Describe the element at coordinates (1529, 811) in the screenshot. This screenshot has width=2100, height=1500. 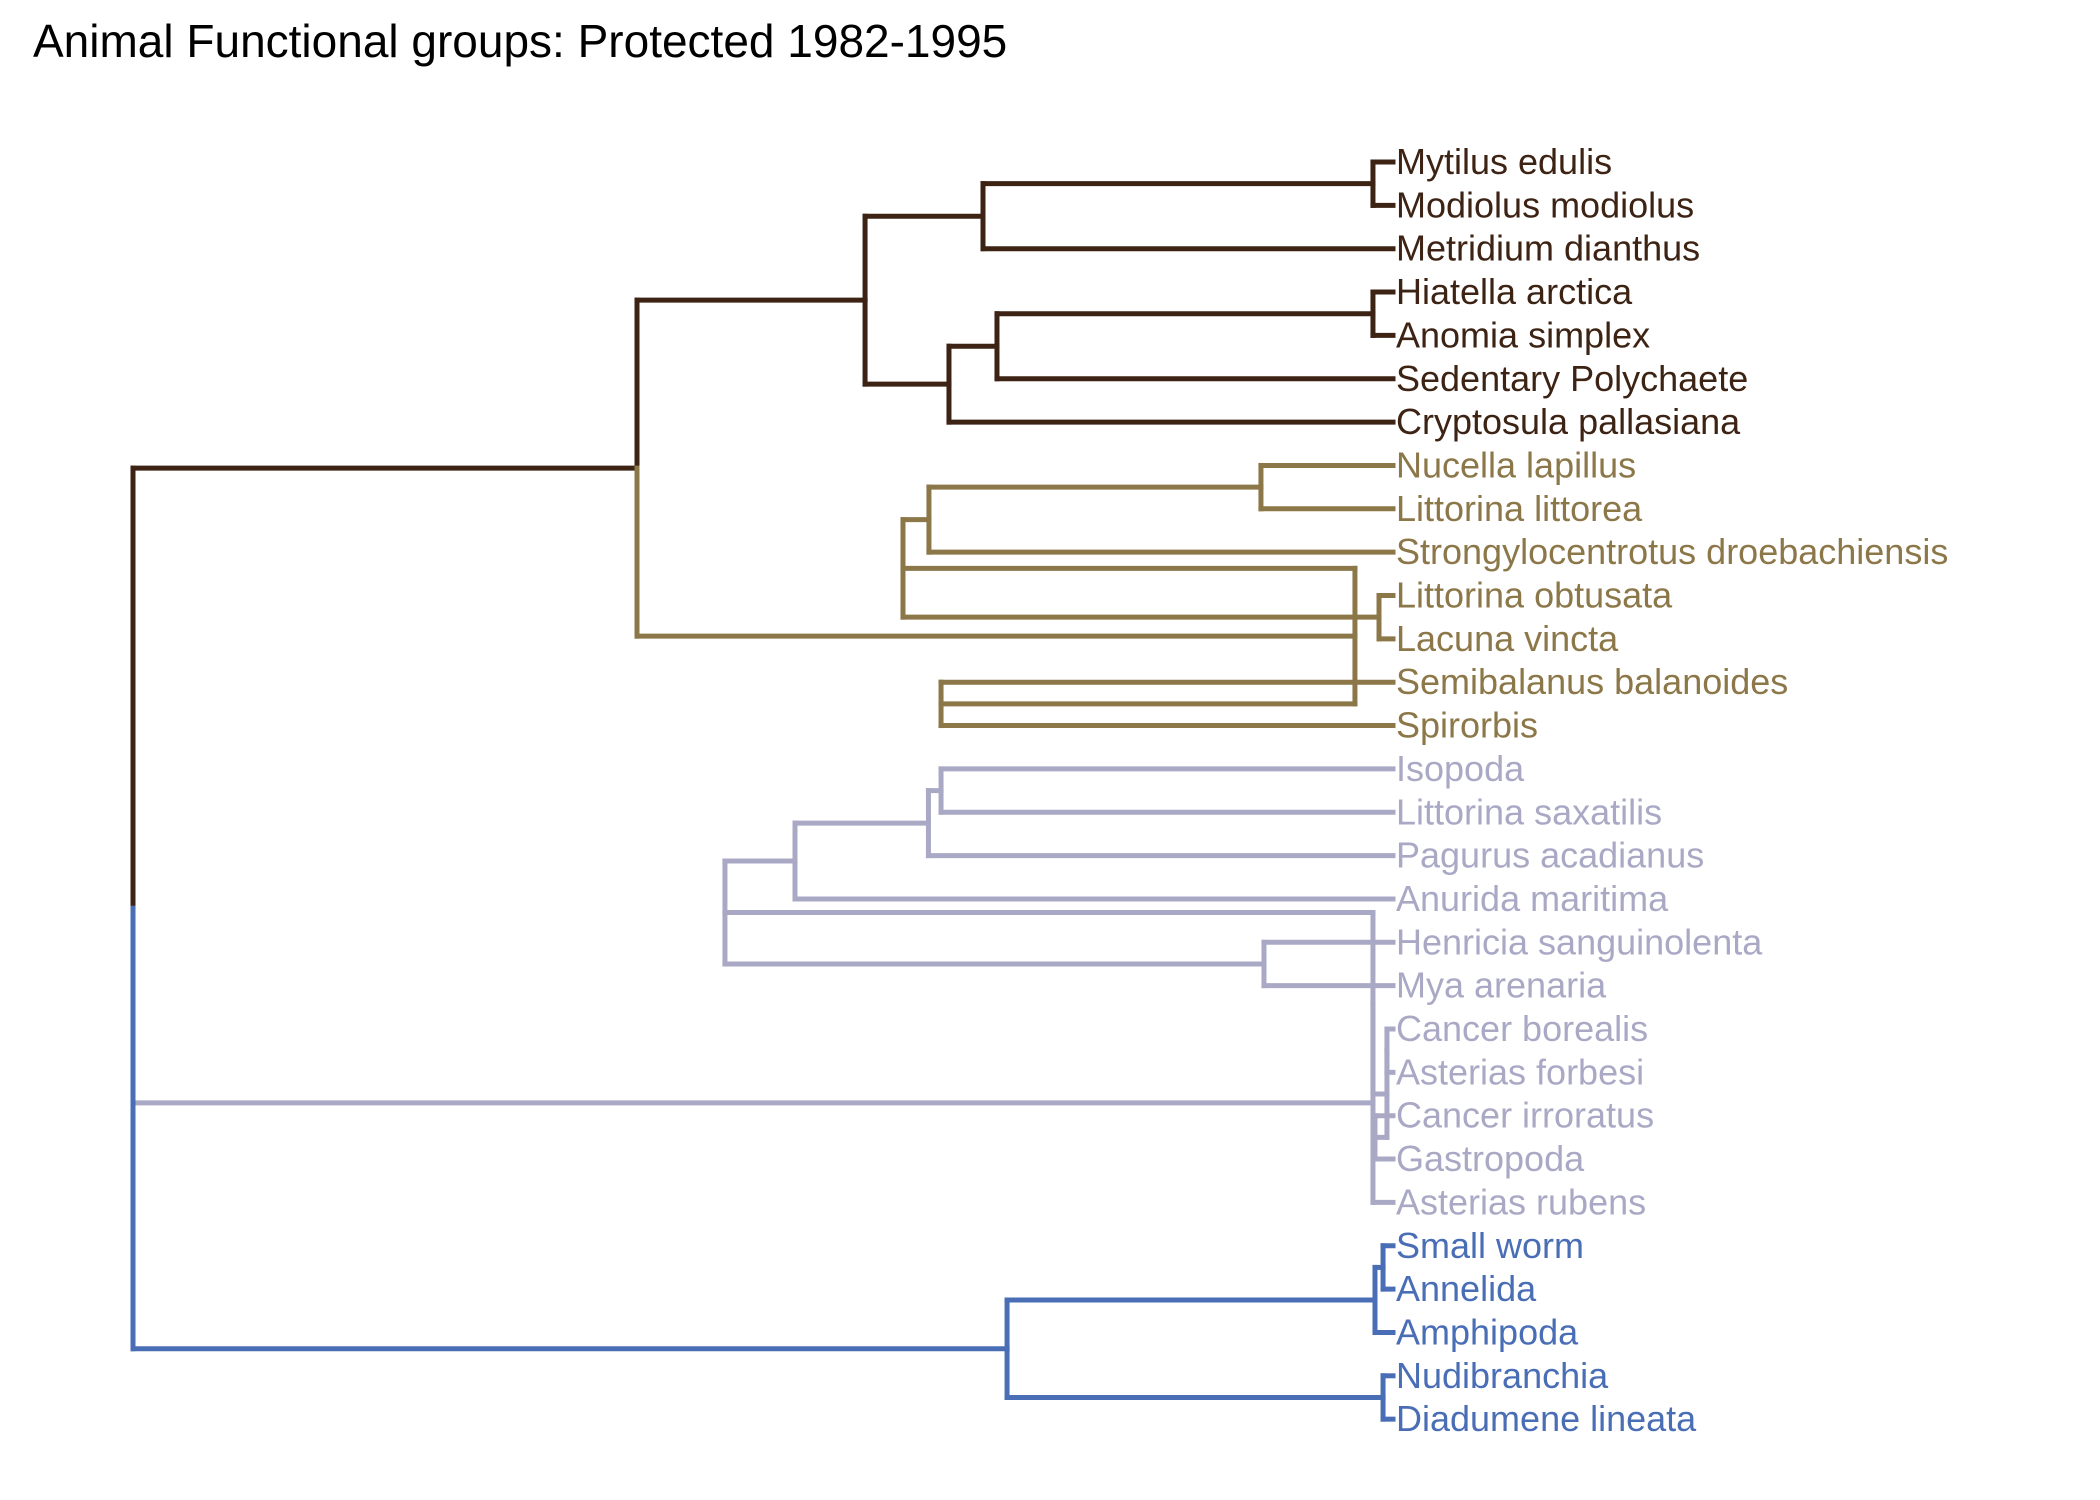
I see `leaf-label-littorina-saxatilis: Littorina saxatilis` at that location.